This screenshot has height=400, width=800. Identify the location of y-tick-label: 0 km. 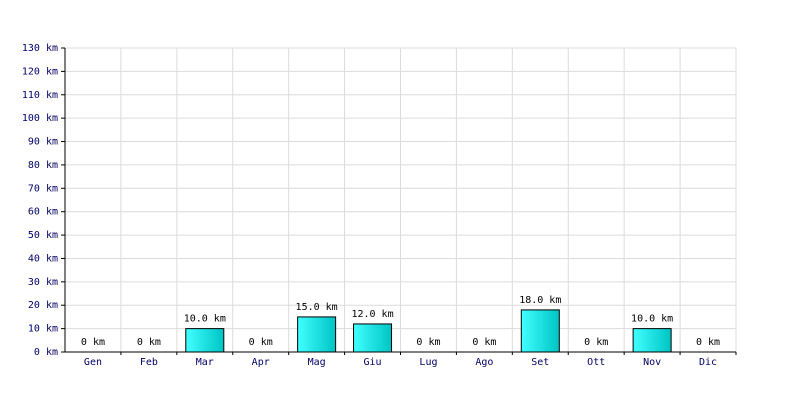
(46, 352).